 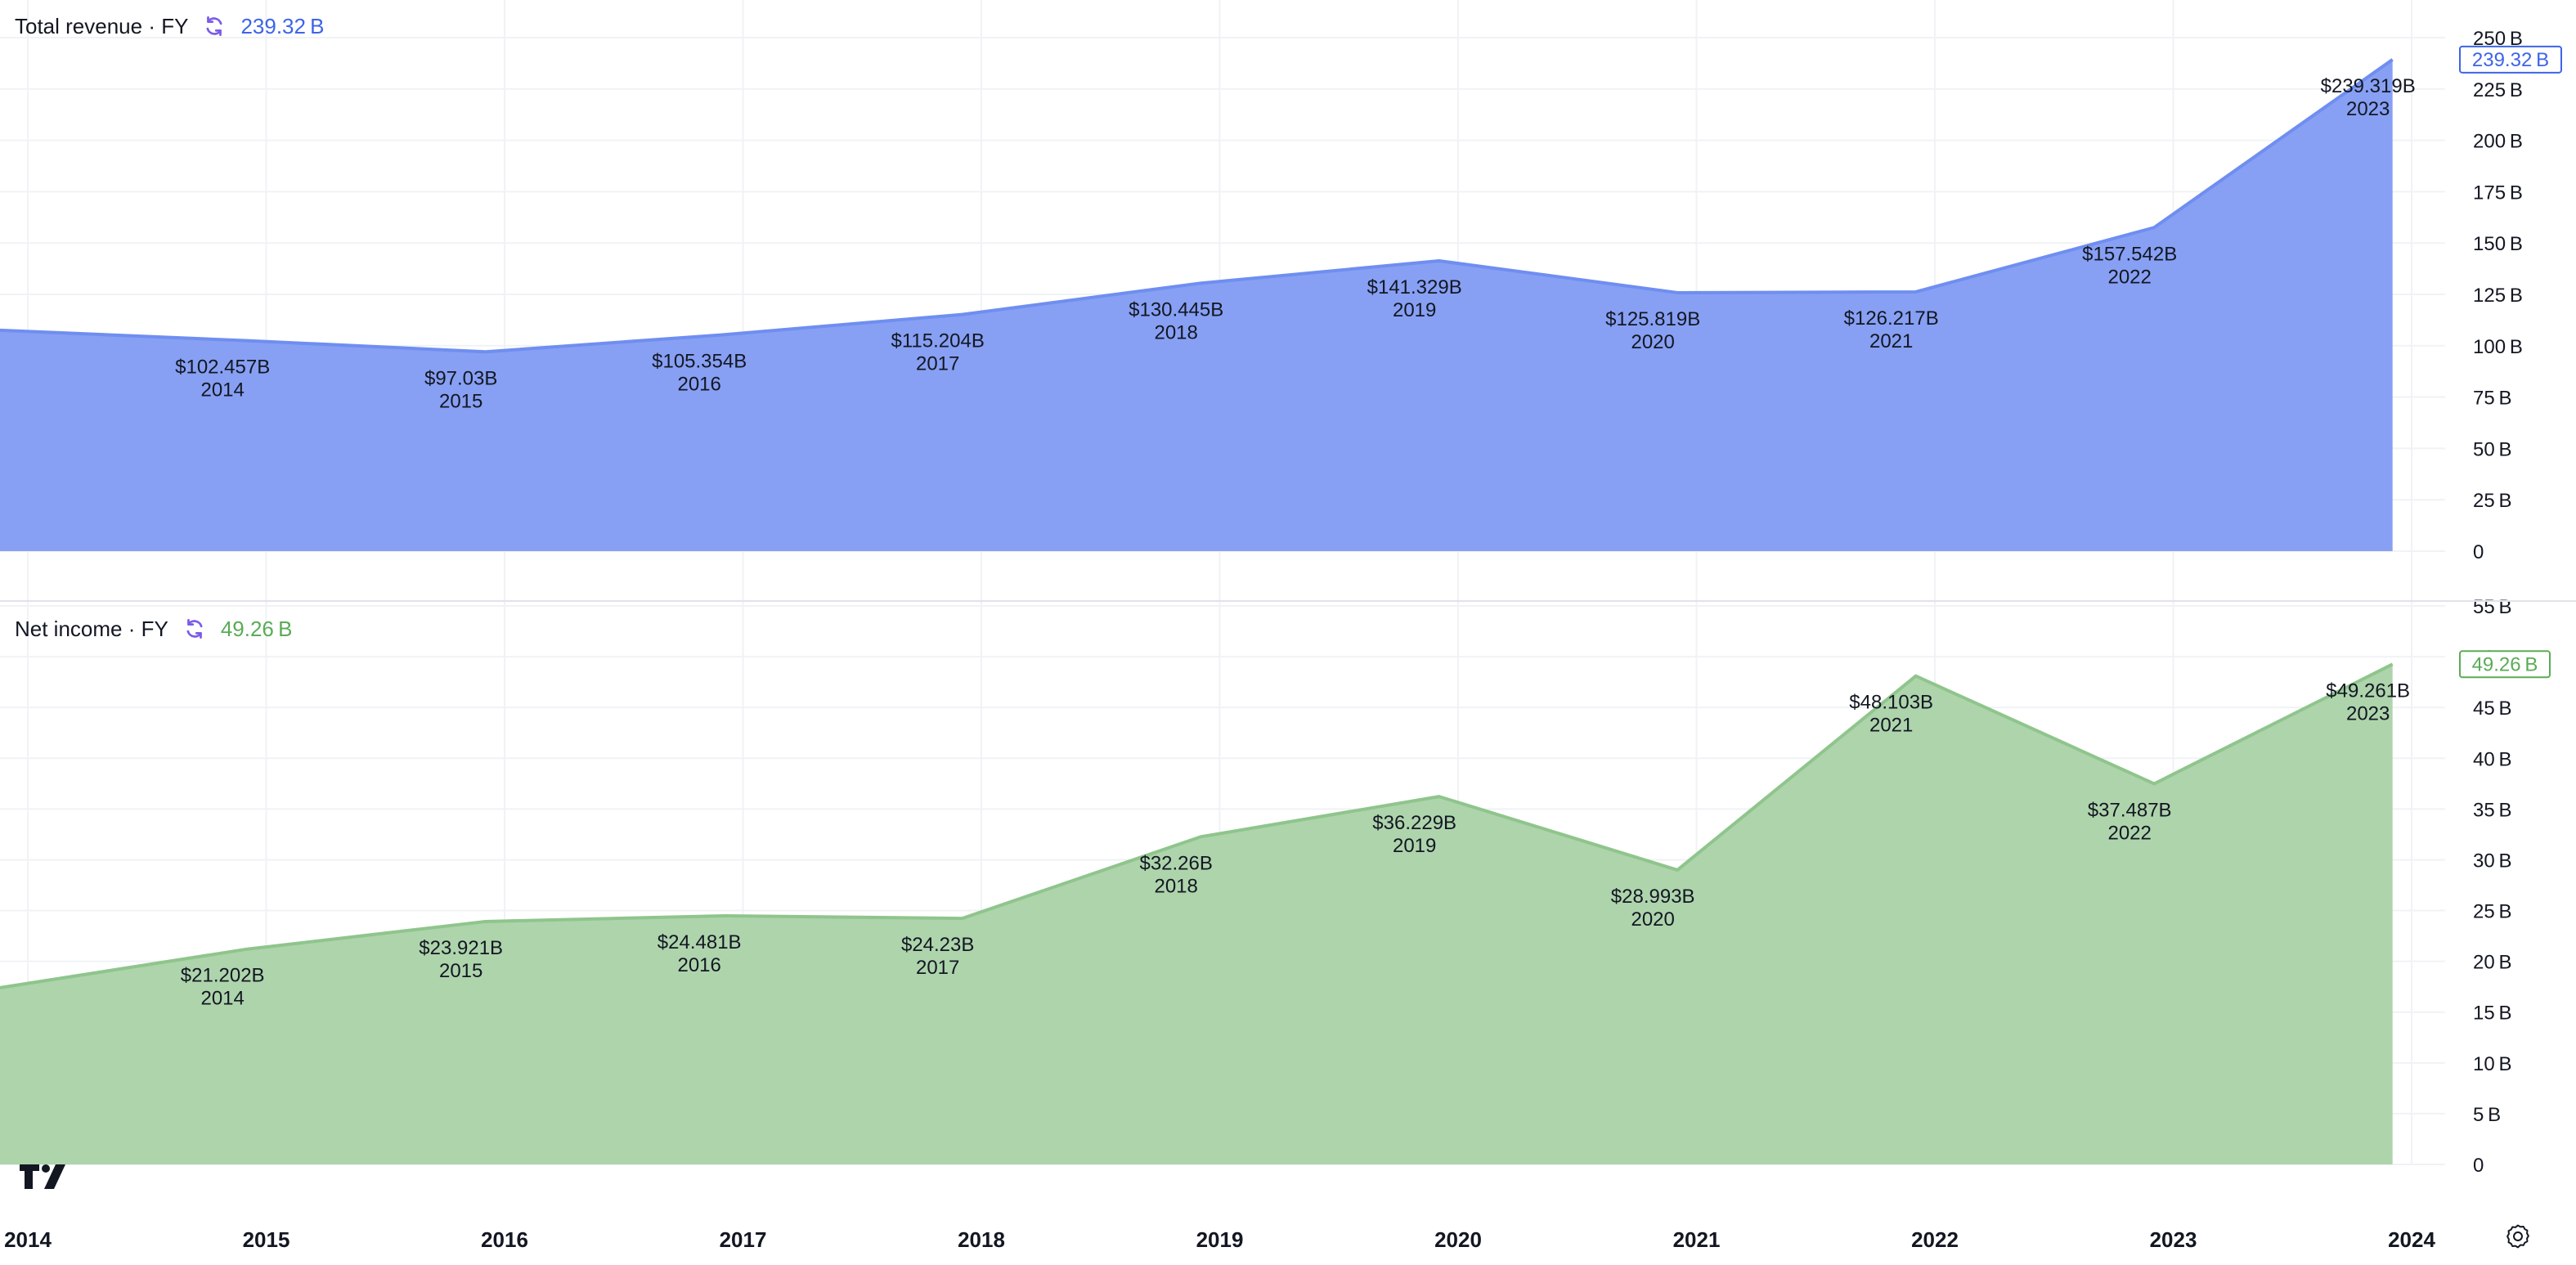 I want to click on data-label-value: $32.26B, so click(x=1175, y=863).